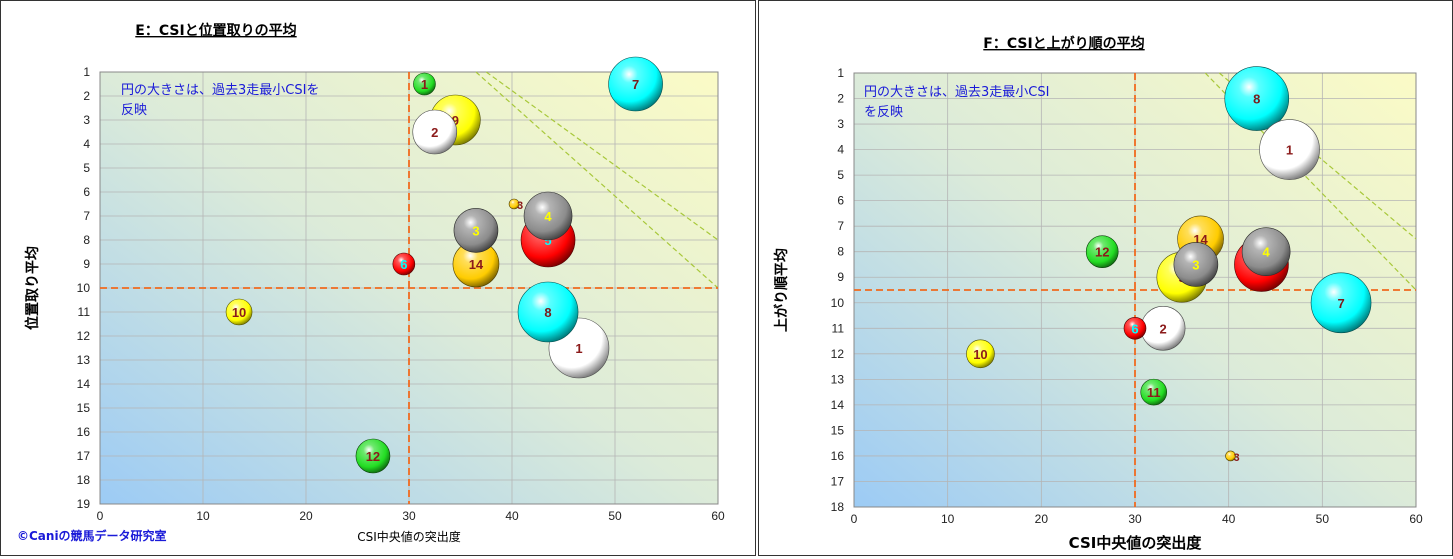  I want to click on y-axis-label: 上がり順平均, so click(781, 290).